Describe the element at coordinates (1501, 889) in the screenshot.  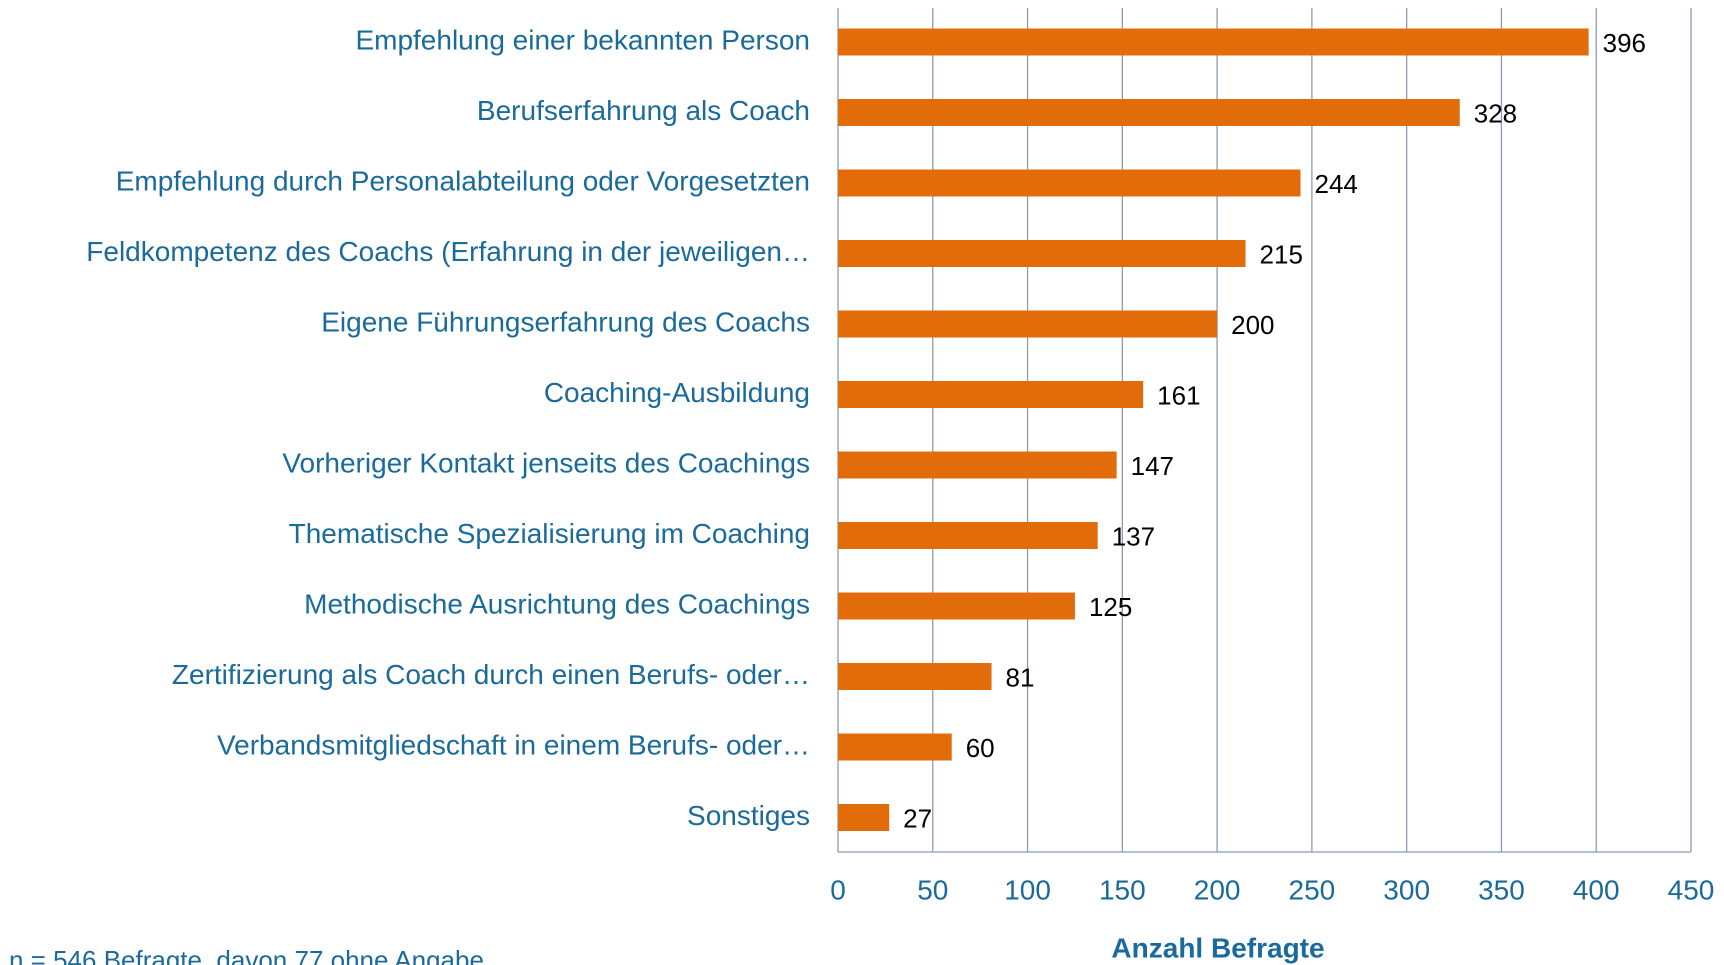
I see `x-tick-label: 350` at that location.